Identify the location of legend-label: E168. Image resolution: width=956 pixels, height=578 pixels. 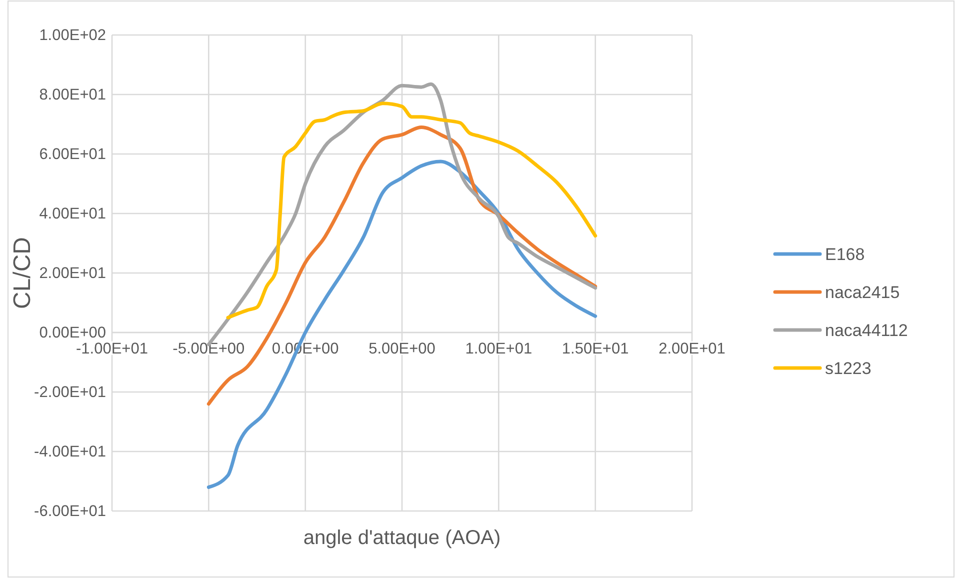
(845, 254).